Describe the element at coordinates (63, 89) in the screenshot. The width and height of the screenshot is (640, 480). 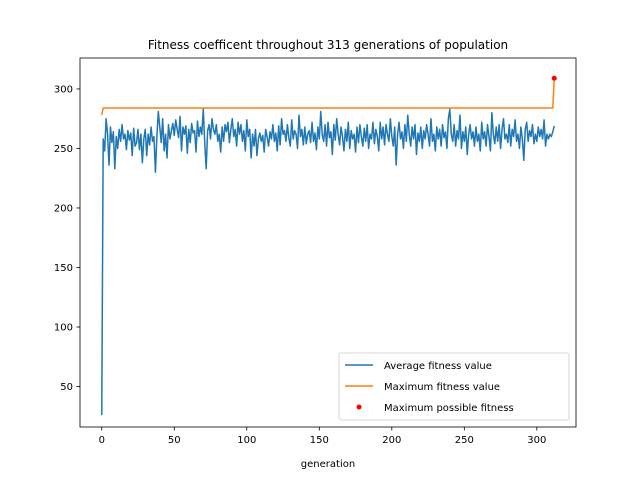
I see `y-tick-label: 300` at that location.